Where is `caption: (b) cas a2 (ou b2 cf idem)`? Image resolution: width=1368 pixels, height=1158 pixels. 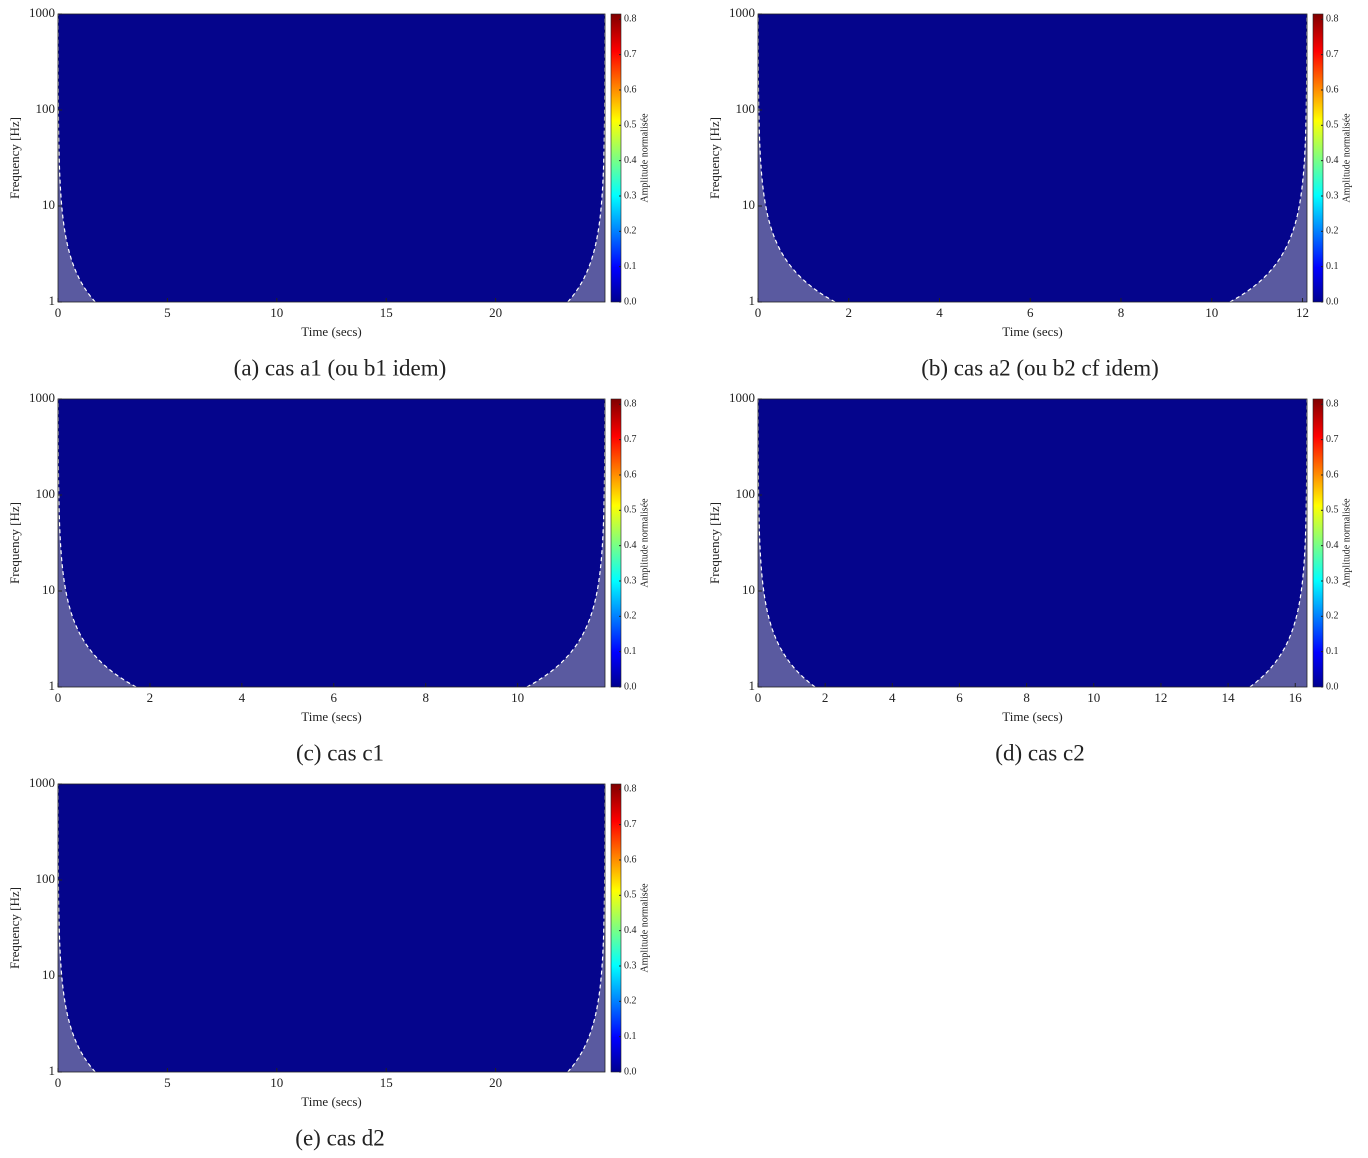
caption: (b) cas a2 (ou b2 cf idem) is located at coordinates (1040, 367).